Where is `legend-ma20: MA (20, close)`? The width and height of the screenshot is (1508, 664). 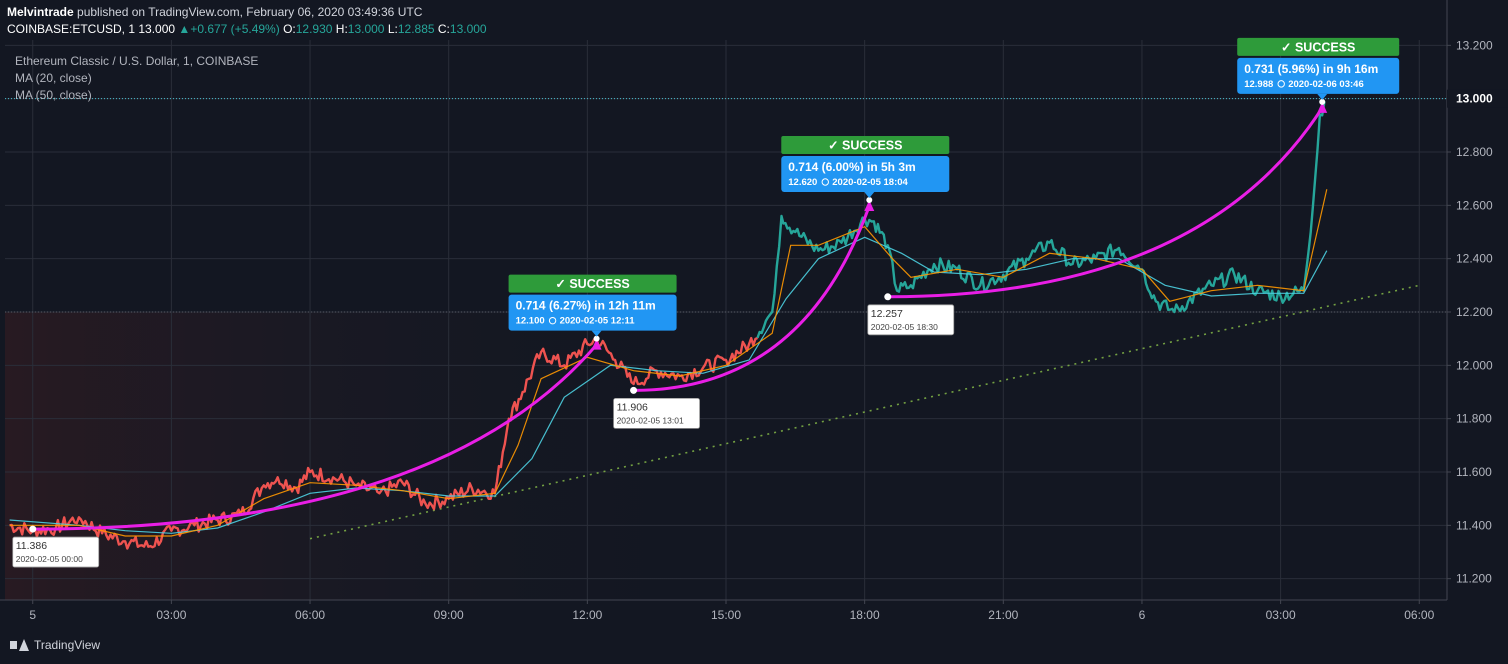
legend-ma20: MA (20, close) is located at coordinates (53, 78).